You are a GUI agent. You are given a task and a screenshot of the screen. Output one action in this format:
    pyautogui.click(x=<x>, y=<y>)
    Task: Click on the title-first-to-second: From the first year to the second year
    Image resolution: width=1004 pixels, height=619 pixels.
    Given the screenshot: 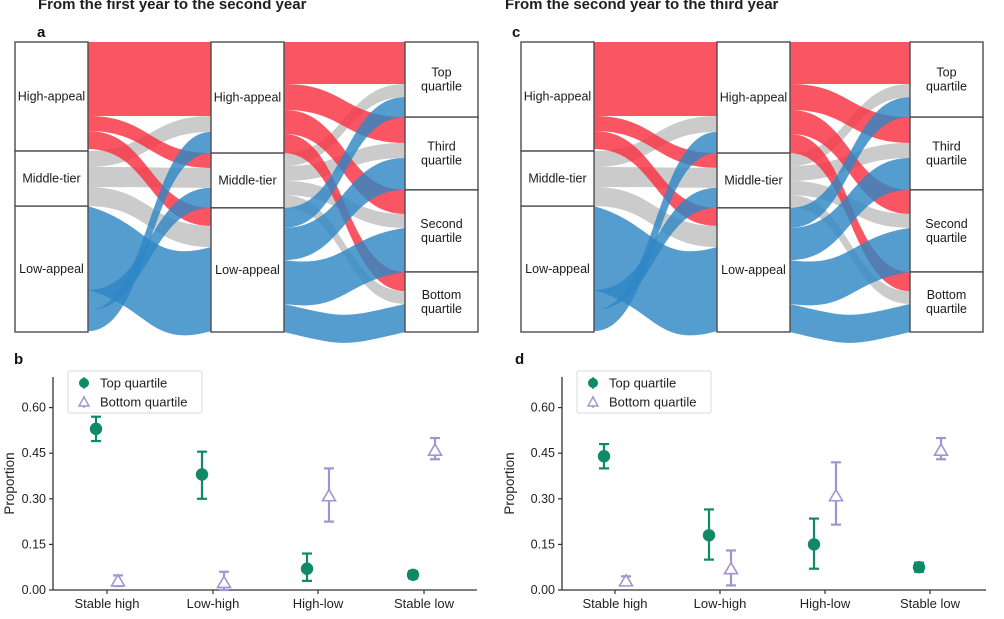 What is the action you would take?
    pyautogui.click(x=172, y=6)
    